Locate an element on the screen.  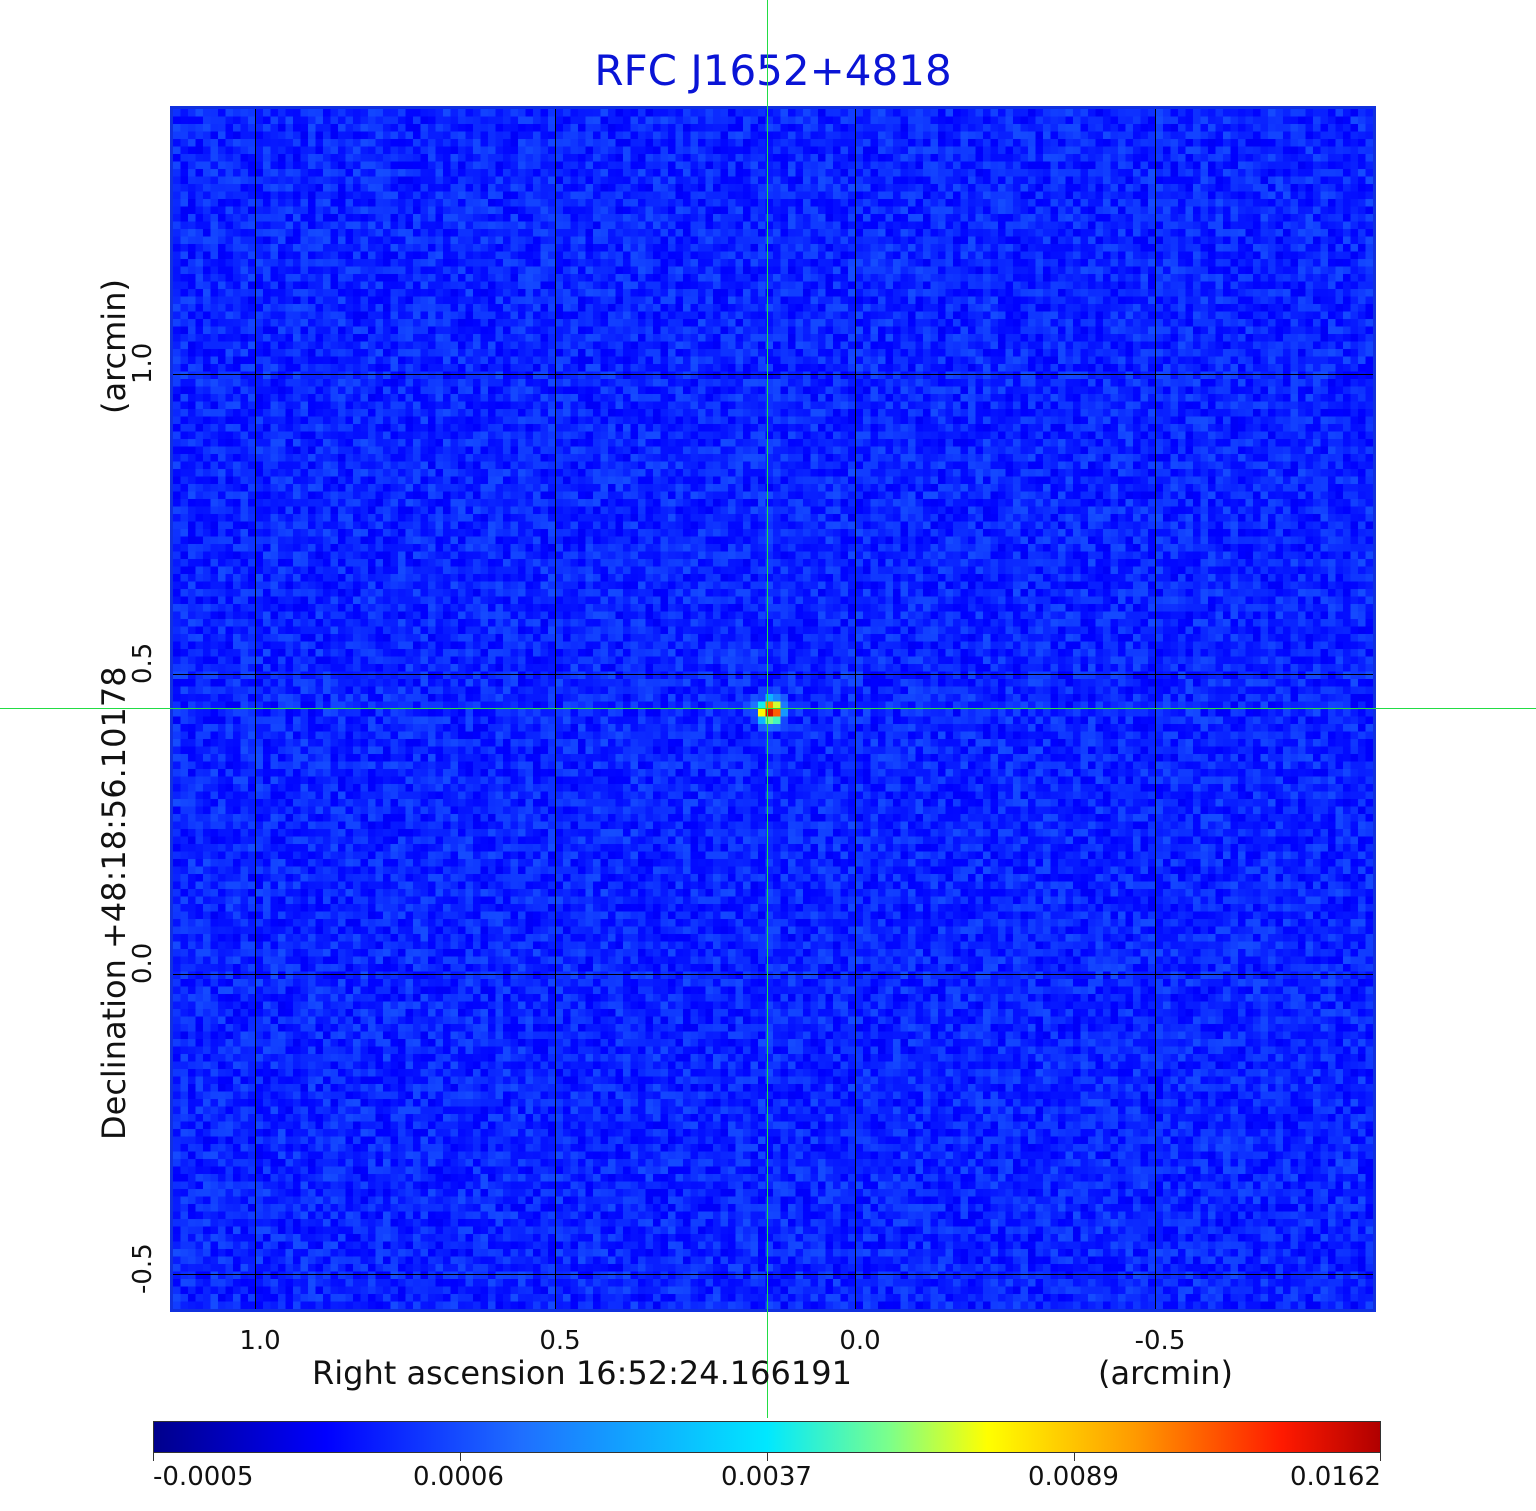
x-axis-label: Right ascension 16:52:24.166191 is located at coordinates (582, 1373).